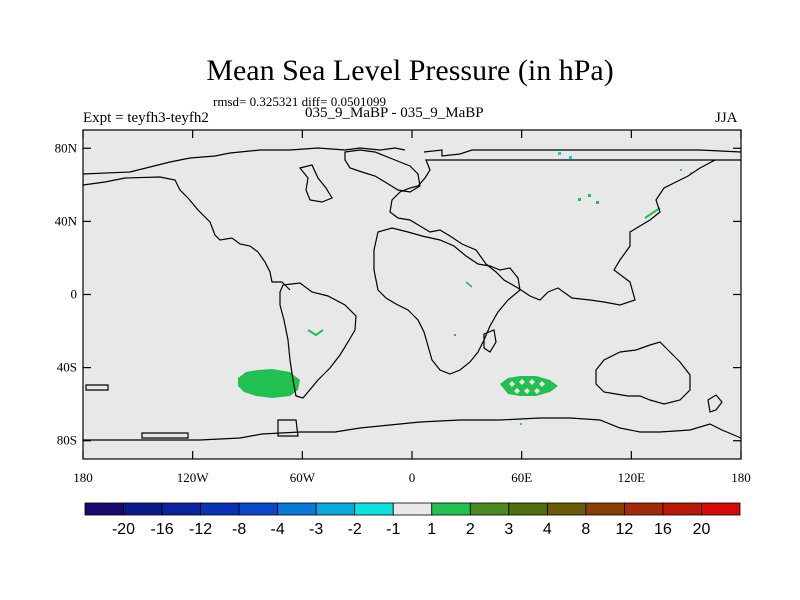  I want to click on eurasia-outline, so click(565, 227).